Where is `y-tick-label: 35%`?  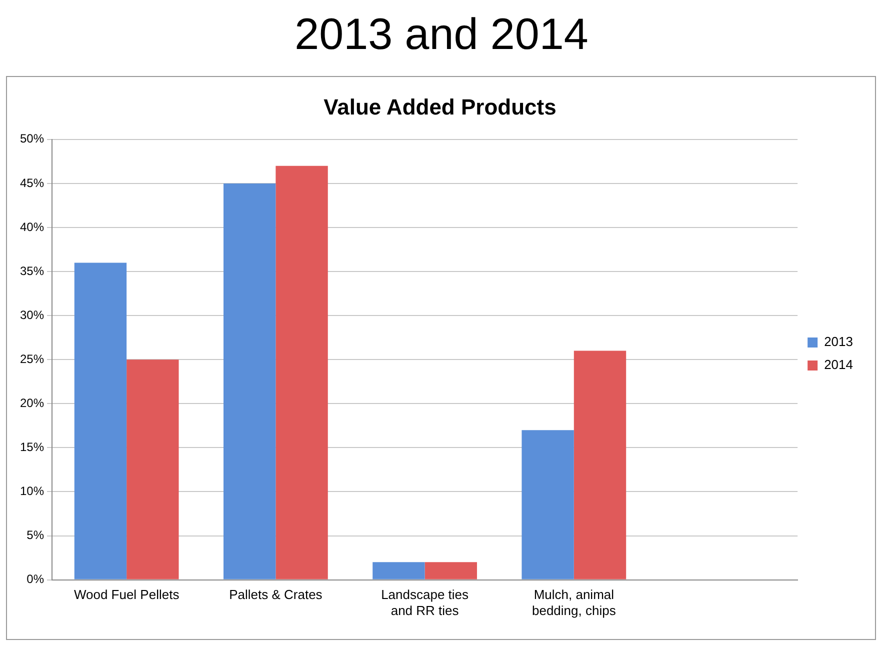
y-tick-label: 35% is located at coordinates (32, 271).